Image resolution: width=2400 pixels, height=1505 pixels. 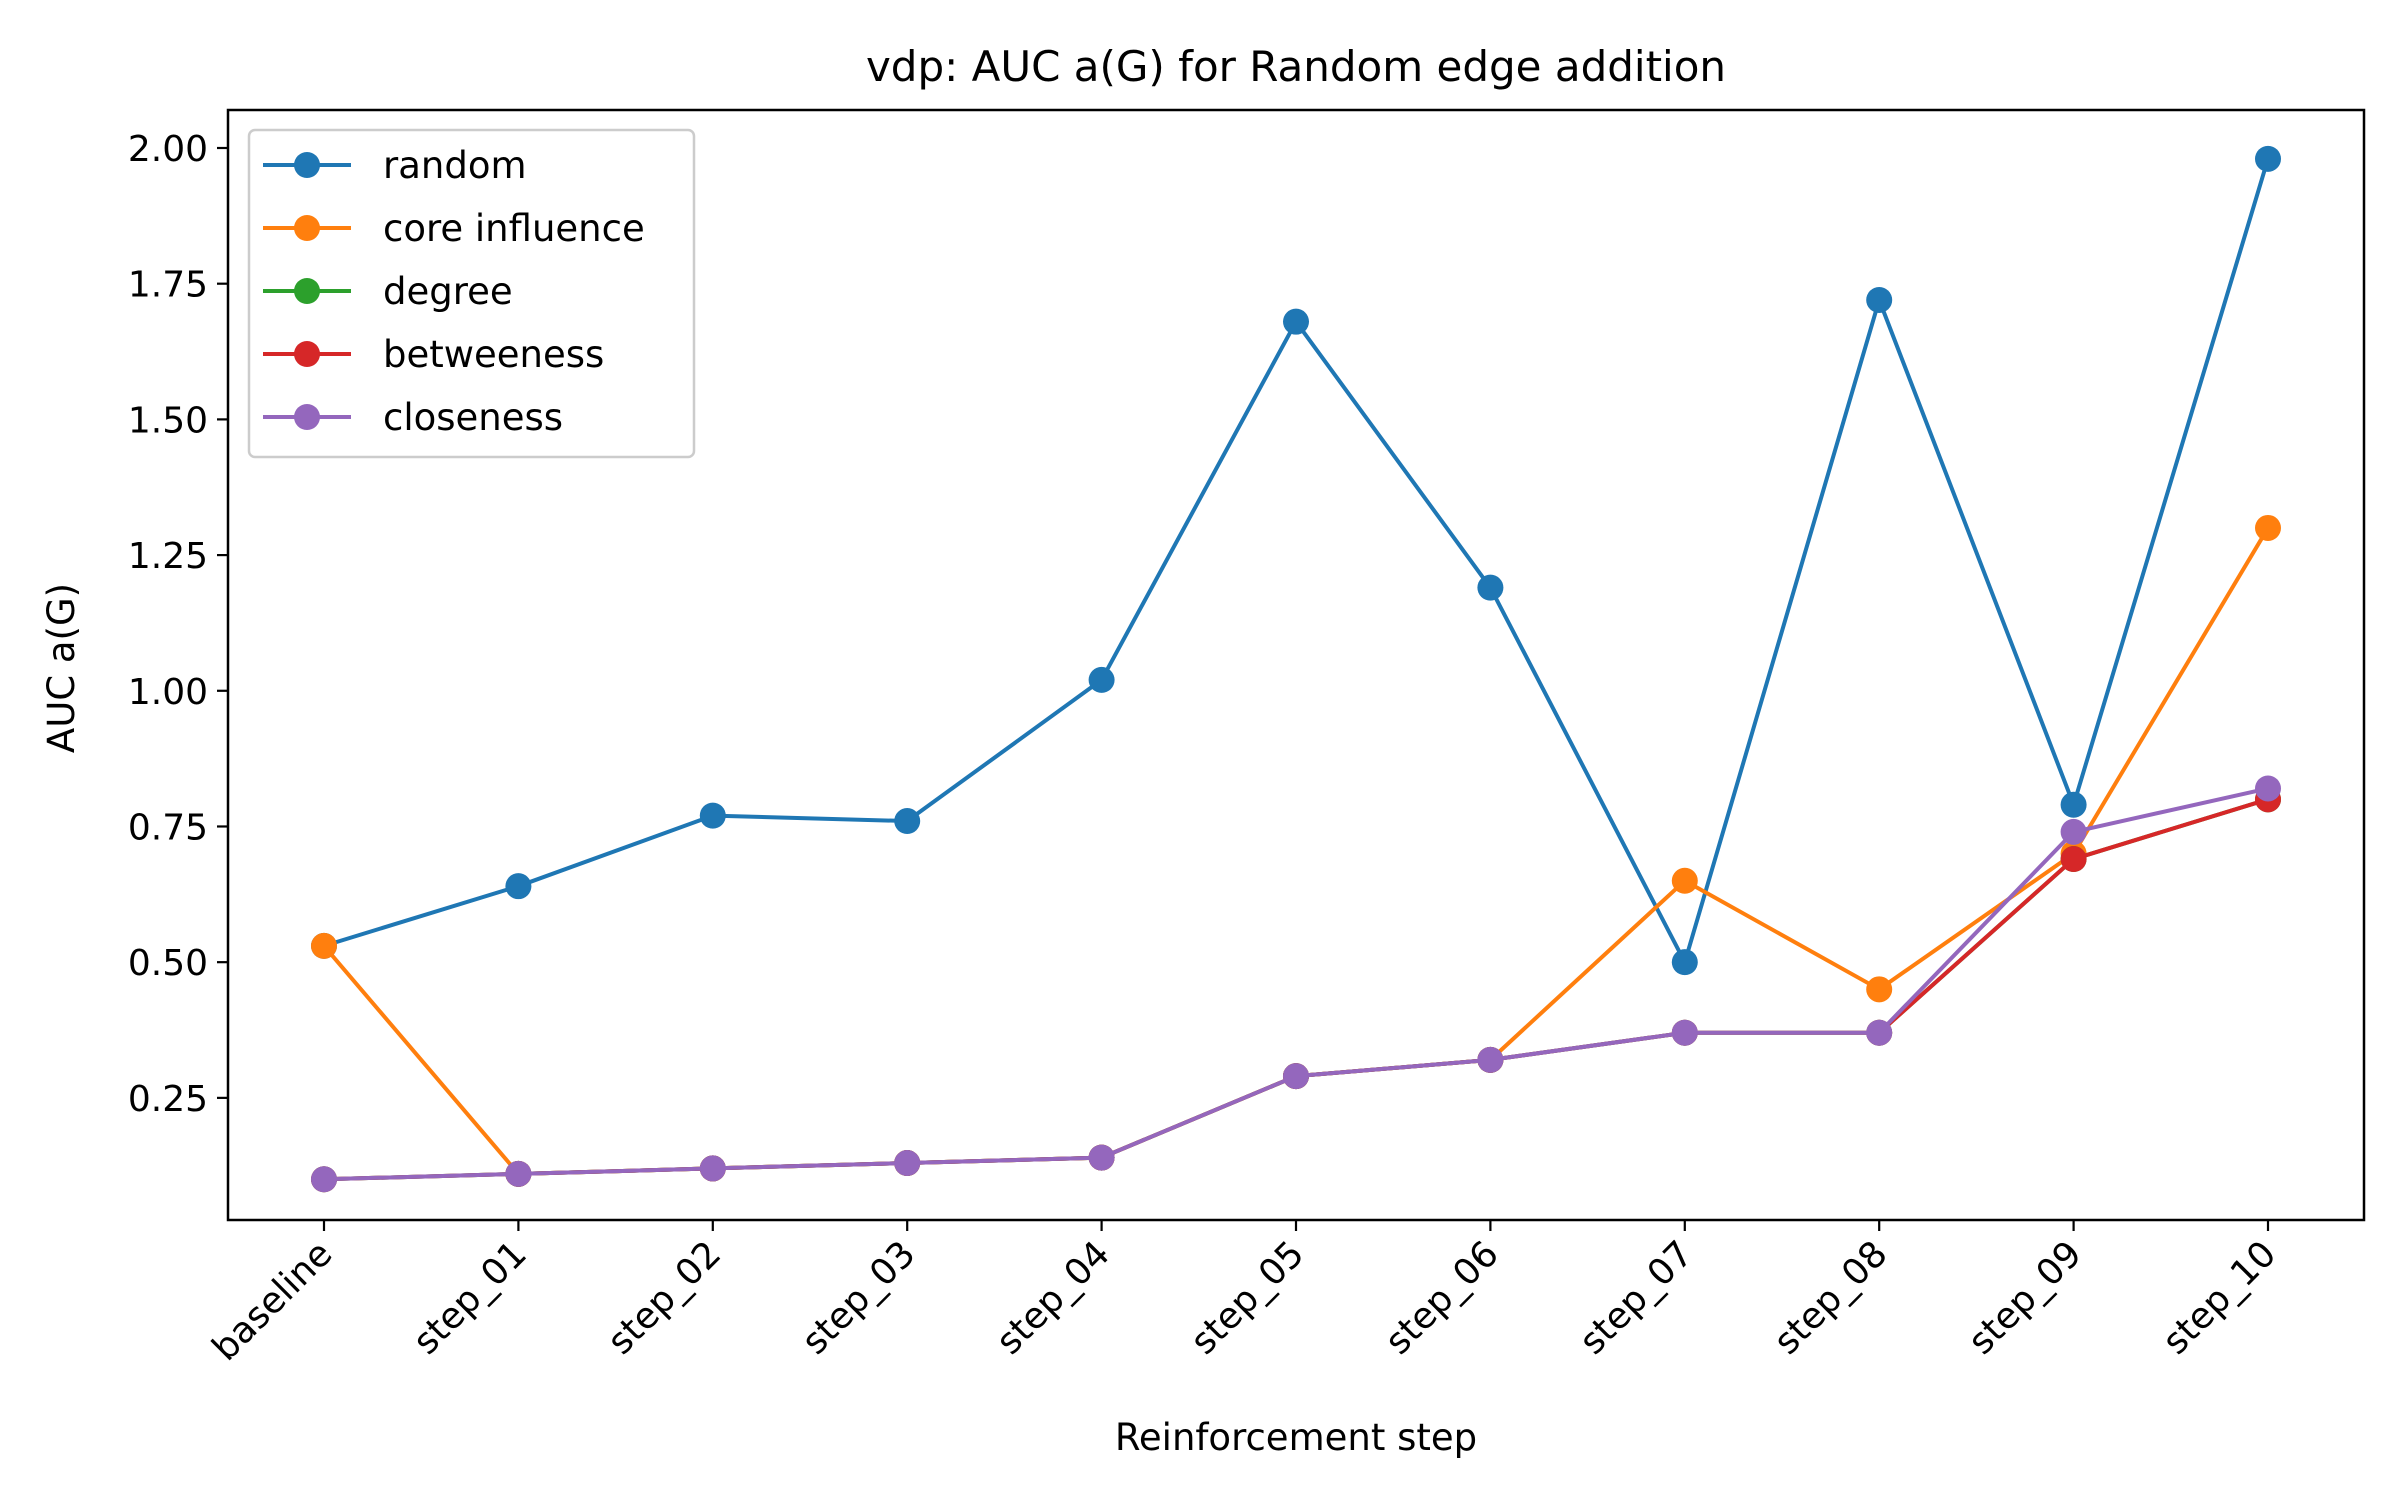 I want to click on legend-label: betweeness, so click(x=493, y=354).